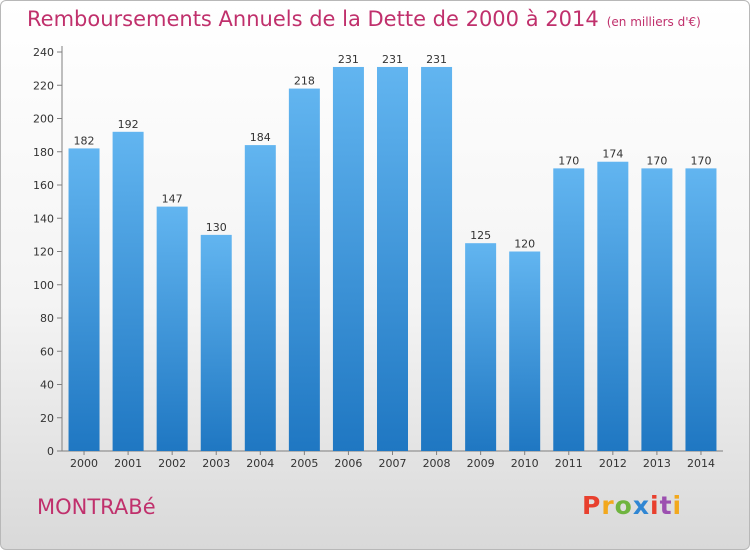  I want to click on data-label: 147, so click(172, 199).